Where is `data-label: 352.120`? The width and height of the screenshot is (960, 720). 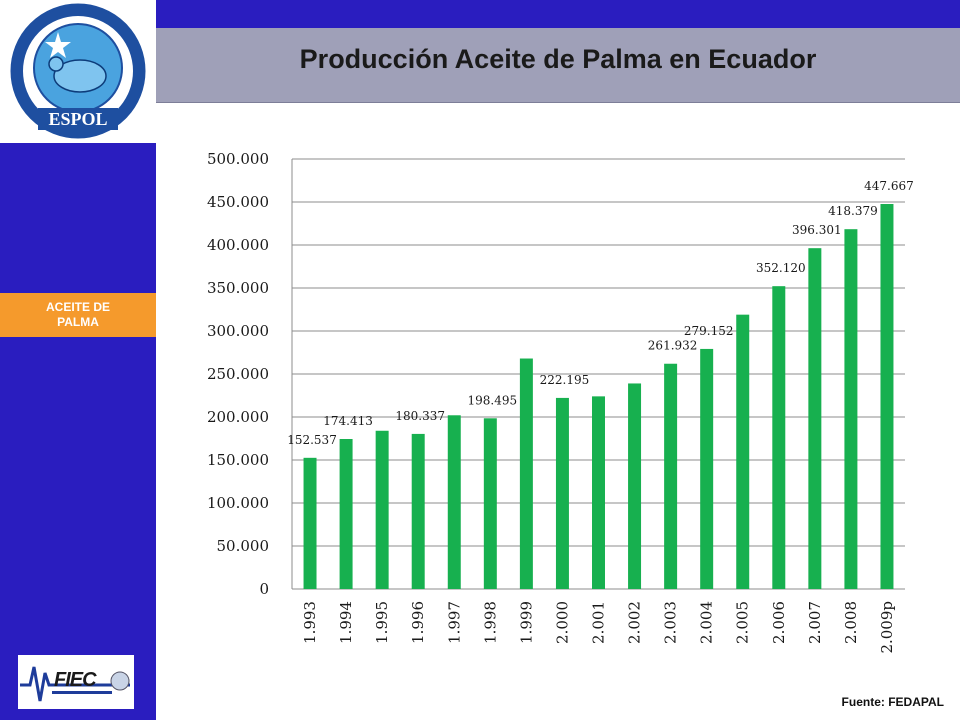 data-label: 352.120 is located at coordinates (781, 268).